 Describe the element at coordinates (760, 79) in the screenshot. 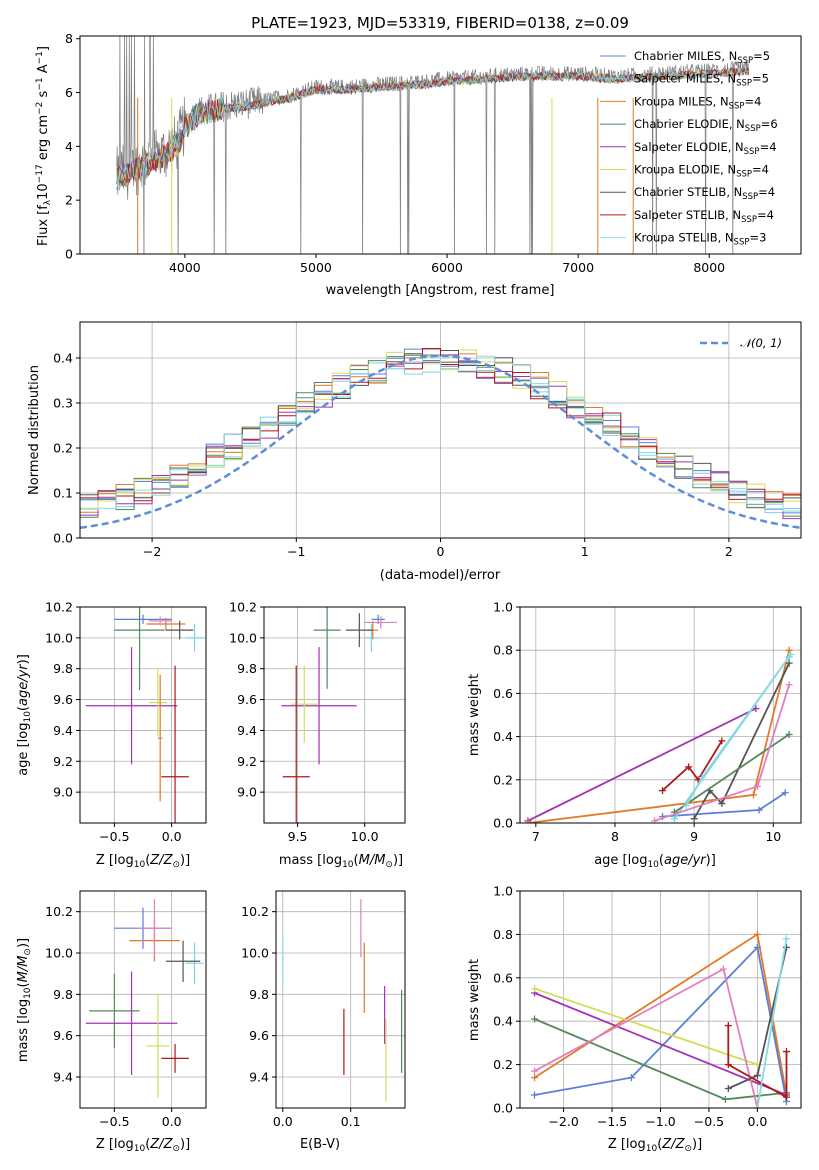

I see `legend-label-tail: =5` at that location.